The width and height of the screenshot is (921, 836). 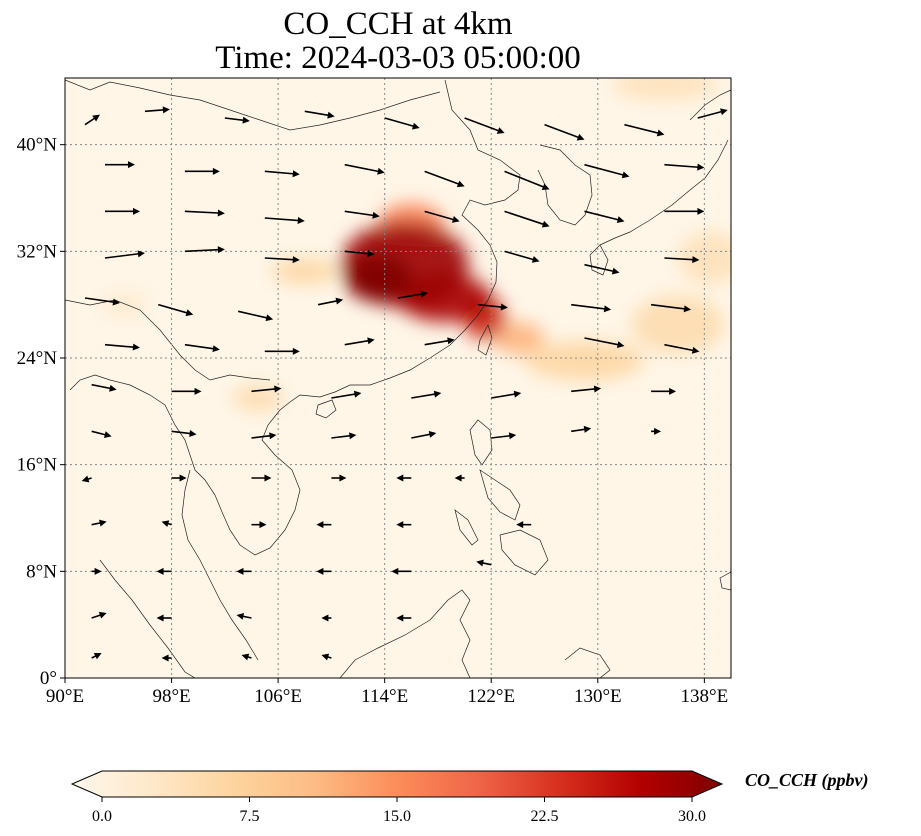 I want to click on lat-tick-label: 16°N, so click(x=37, y=465).